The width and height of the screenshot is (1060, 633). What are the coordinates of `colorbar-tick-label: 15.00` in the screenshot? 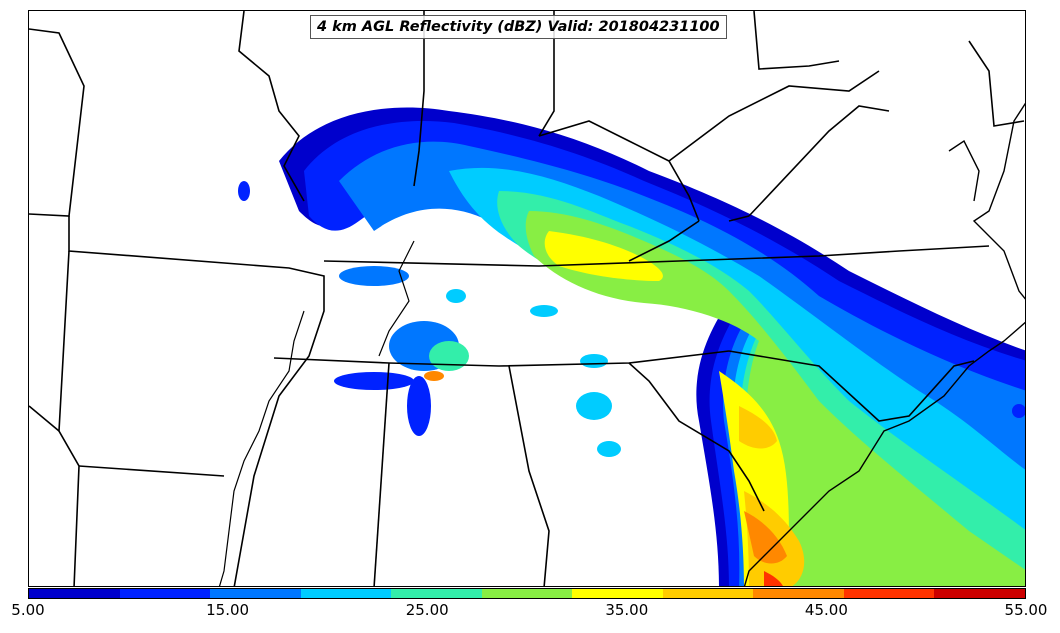 It's located at (228, 610).